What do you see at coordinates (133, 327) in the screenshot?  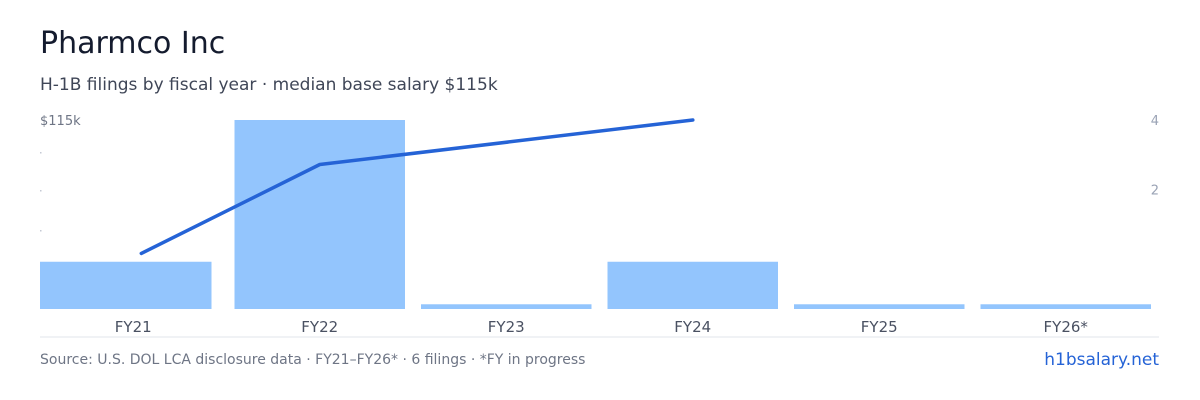 I see `x-tick-label: FY21` at bounding box center [133, 327].